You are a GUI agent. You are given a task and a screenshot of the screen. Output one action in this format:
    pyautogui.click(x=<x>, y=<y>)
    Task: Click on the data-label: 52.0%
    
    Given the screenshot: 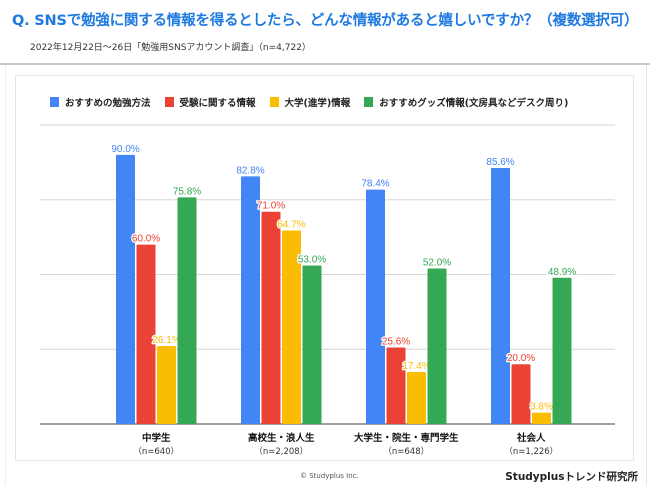 What is the action you would take?
    pyautogui.click(x=437, y=263)
    